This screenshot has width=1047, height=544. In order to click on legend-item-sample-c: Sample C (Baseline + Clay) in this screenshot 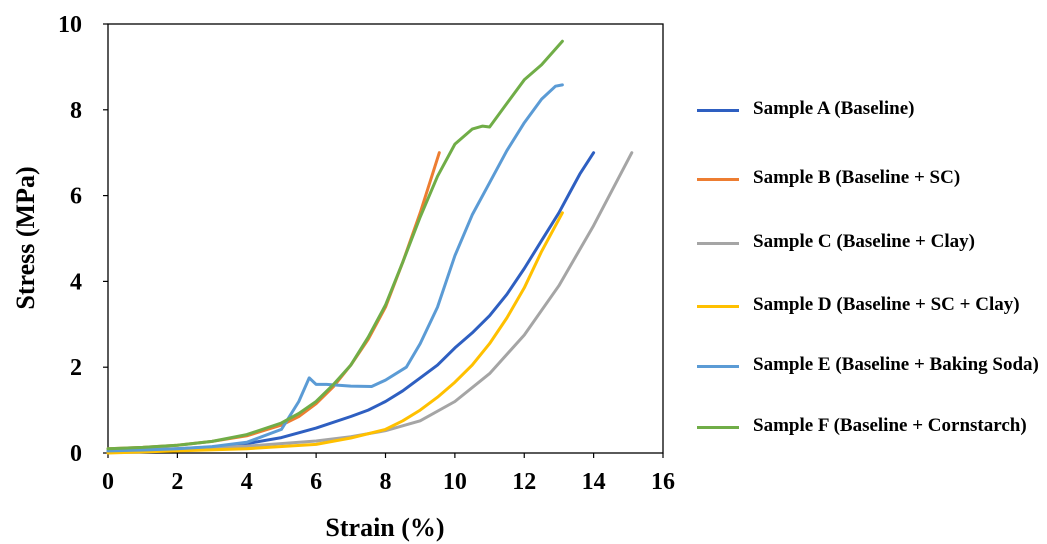, I will do `click(869, 241)`.